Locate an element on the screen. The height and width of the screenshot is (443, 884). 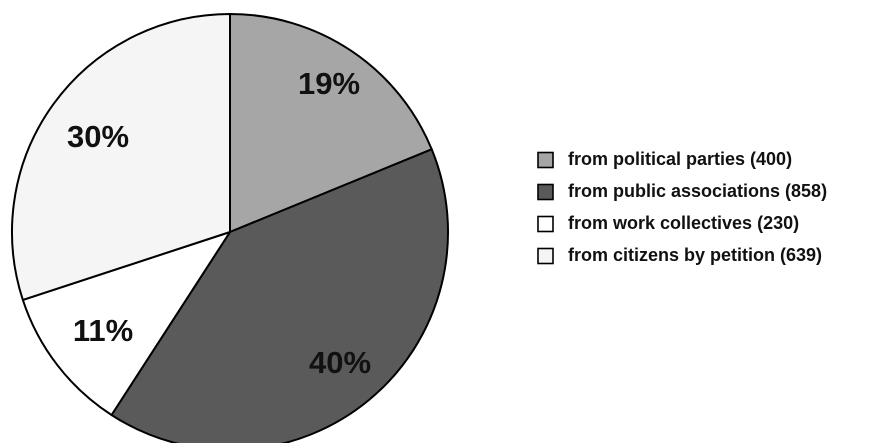
slice-percent-label-3: 11% is located at coordinates (103, 330).